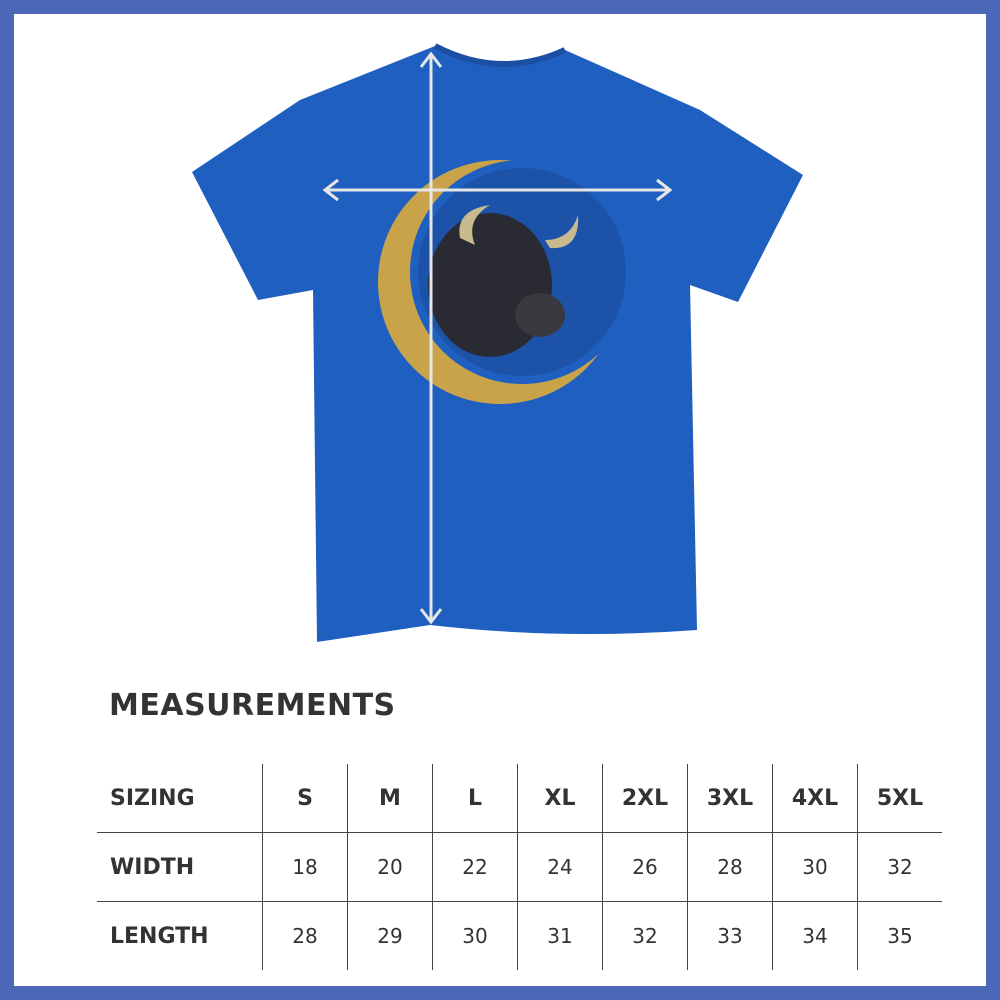  I want to click on table-cell: 29, so click(390, 935).